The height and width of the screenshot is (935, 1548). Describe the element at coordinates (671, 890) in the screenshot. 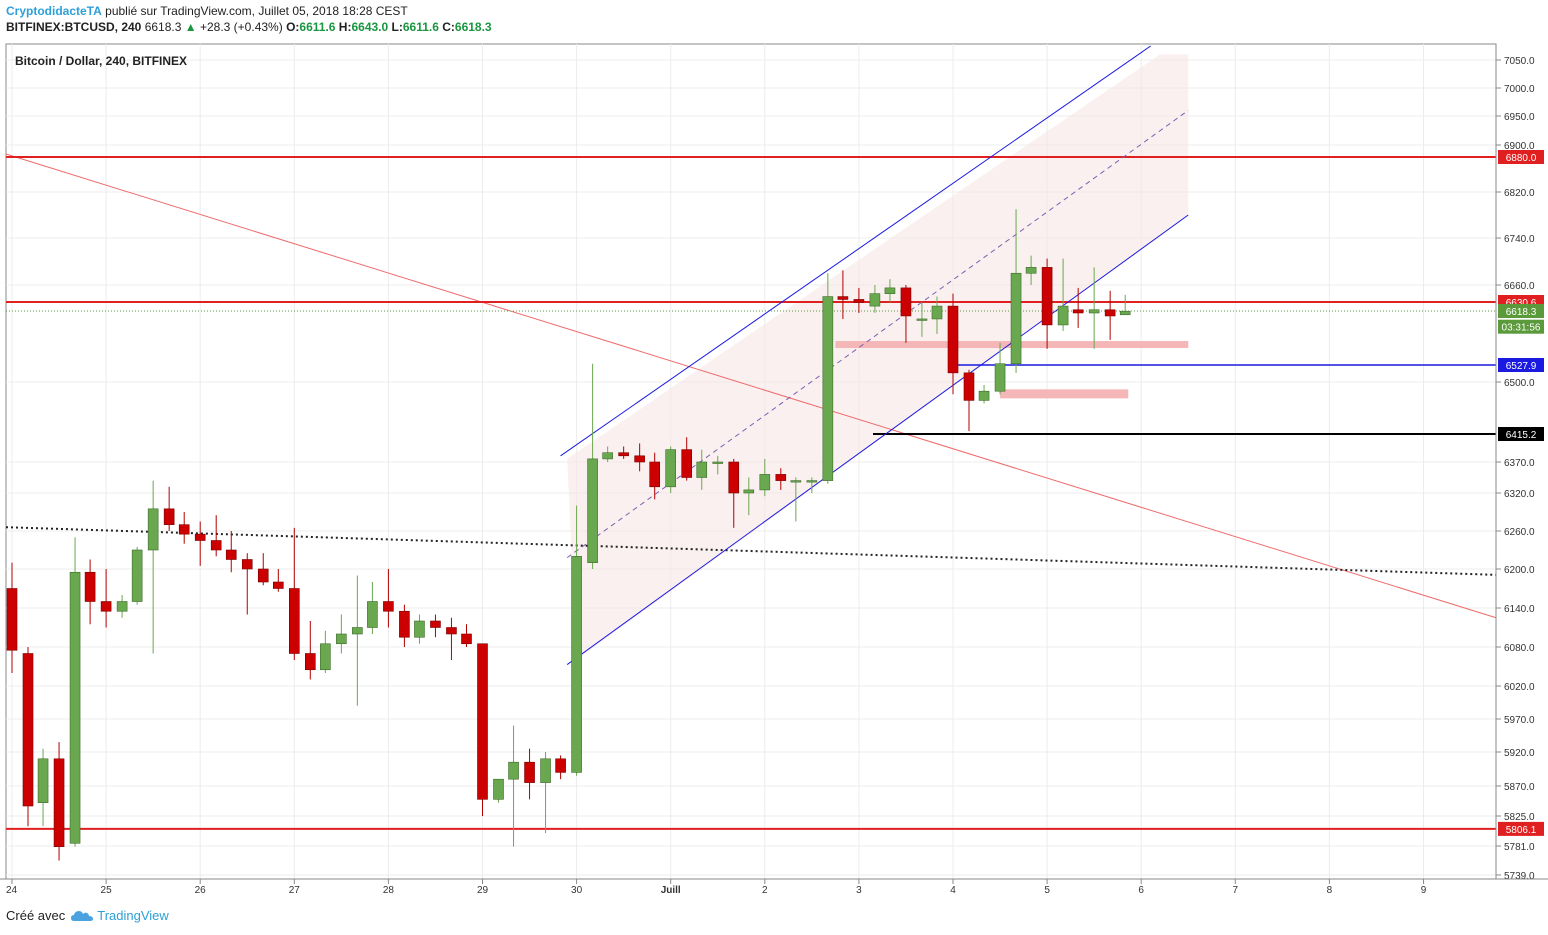

I see `x-tick-label: Juill` at that location.